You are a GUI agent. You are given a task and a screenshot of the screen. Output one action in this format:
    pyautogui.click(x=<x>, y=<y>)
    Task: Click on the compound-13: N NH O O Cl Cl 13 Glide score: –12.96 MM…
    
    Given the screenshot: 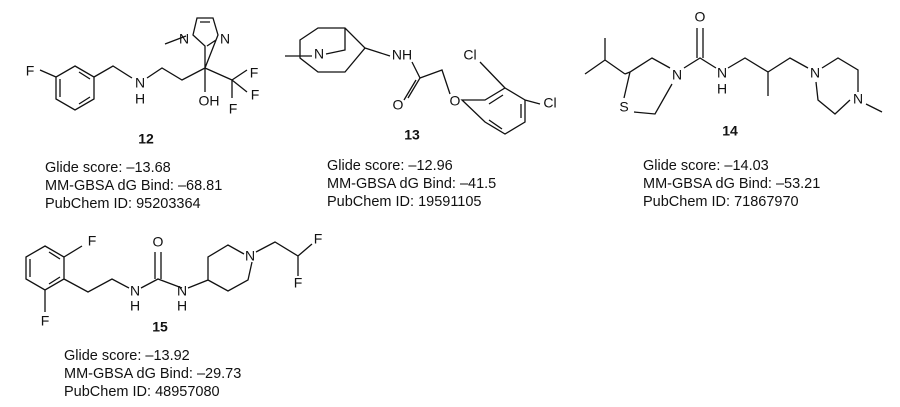 What is the action you would take?
    pyautogui.click(x=421, y=118)
    